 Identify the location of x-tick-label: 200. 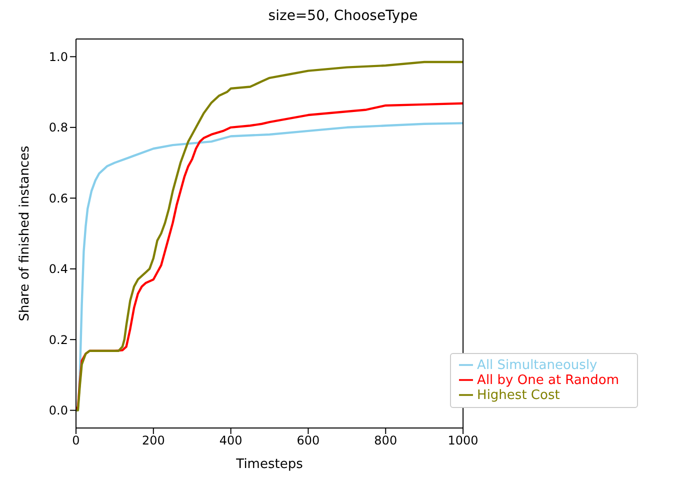
(153, 441).